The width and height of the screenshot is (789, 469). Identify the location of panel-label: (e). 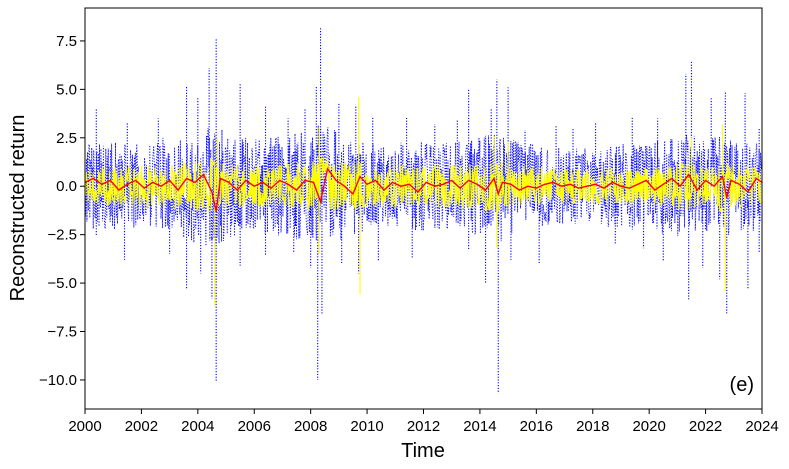
(742, 385).